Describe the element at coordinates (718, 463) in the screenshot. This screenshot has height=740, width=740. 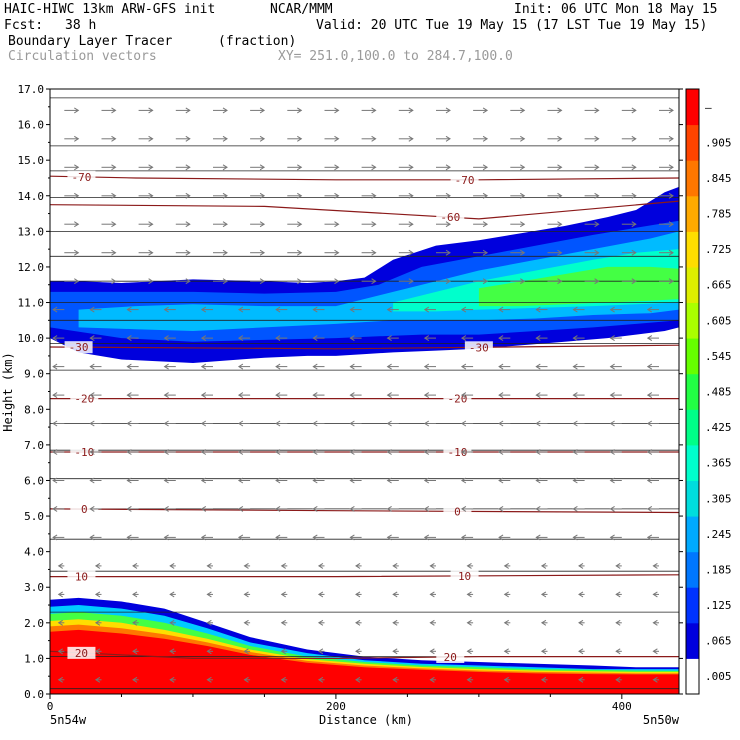
I see `colorbar-label: .365` at that location.